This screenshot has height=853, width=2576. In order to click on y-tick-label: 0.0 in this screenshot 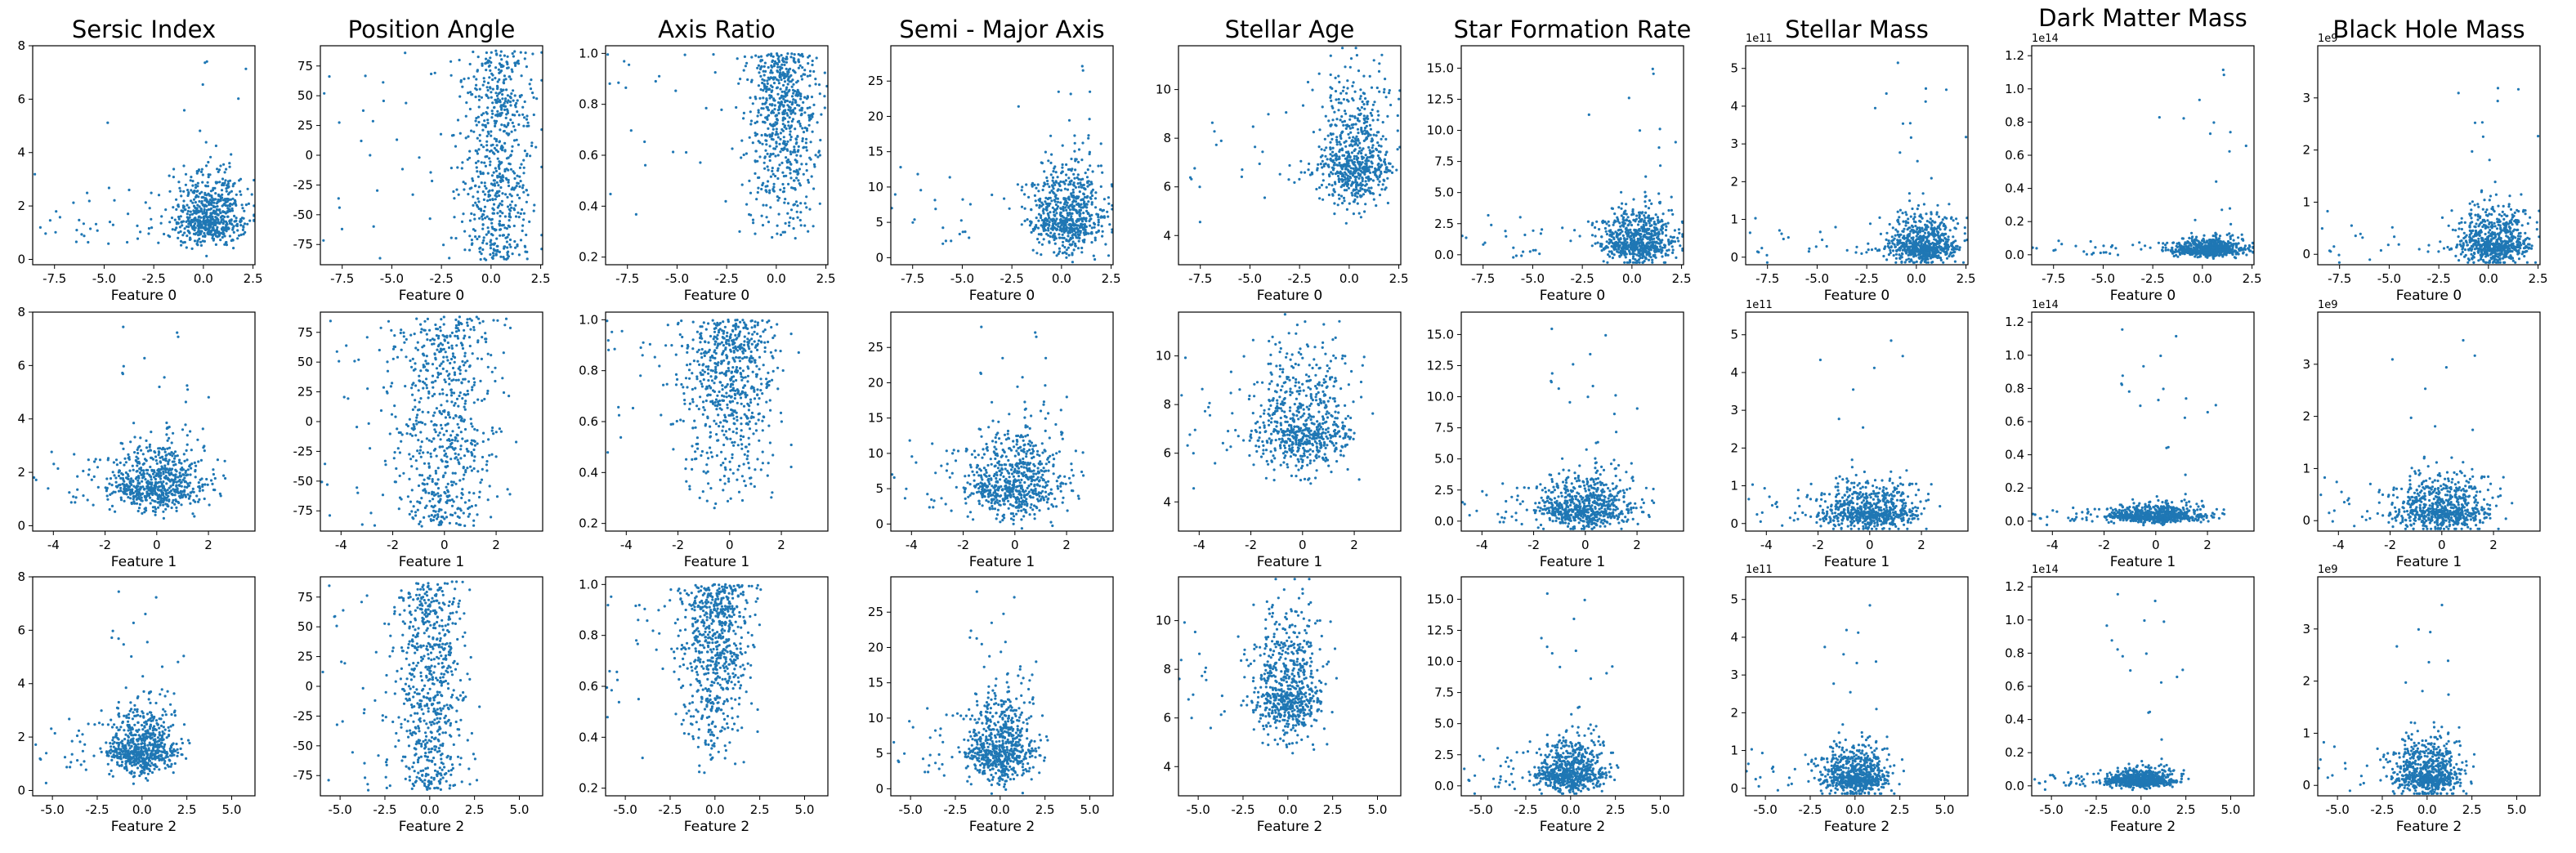, I will do `click(1444, 255)`.